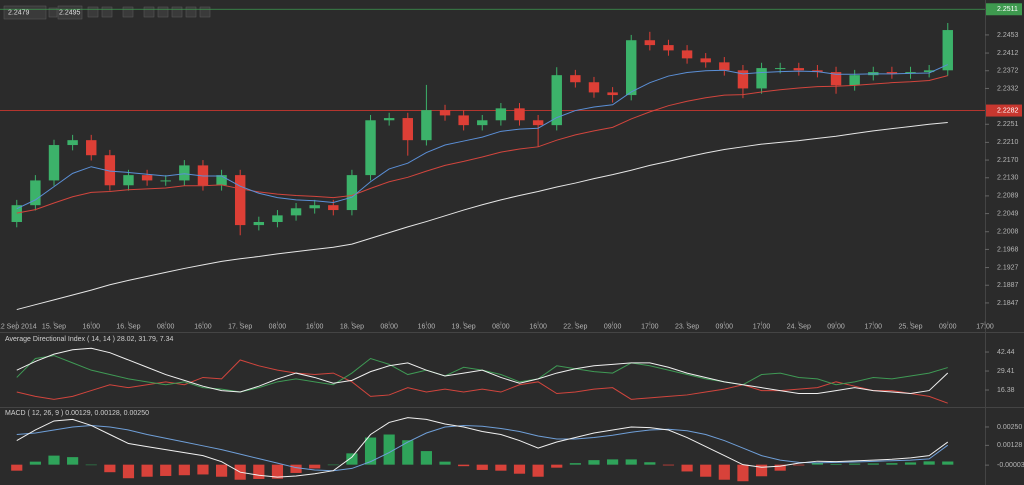 The width and height of the screenshot is (1024, 485). I want to click on ask-price: 2.2495, so click(70, 12).